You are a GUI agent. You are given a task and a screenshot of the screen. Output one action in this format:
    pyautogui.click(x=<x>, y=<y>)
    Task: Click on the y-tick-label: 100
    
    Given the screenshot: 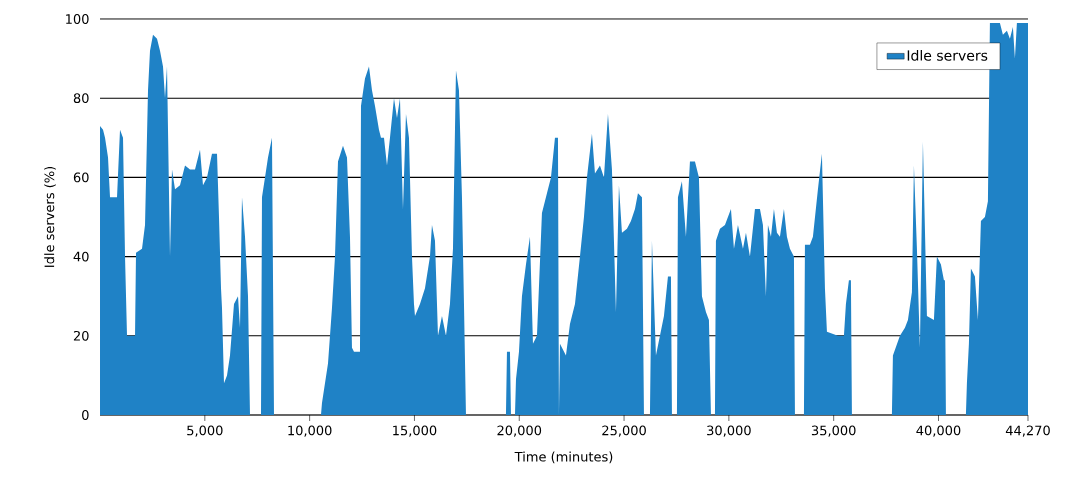 What is the action you would take?
    pyautogui.click(x=77, y=19)
    